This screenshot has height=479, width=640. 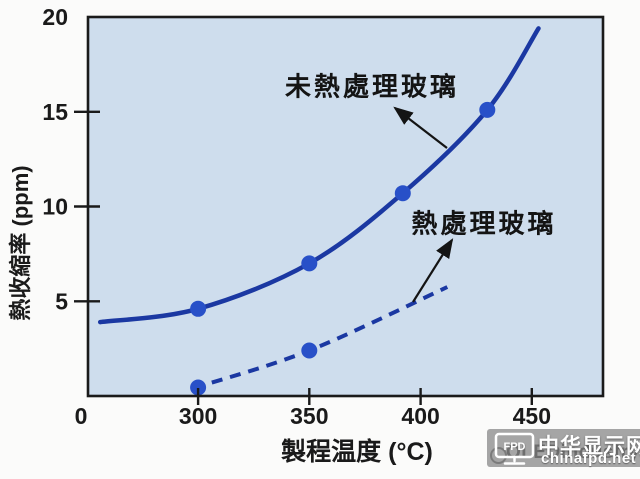 I want to click on y-tick-label: 10, so click(x=55, y=207).